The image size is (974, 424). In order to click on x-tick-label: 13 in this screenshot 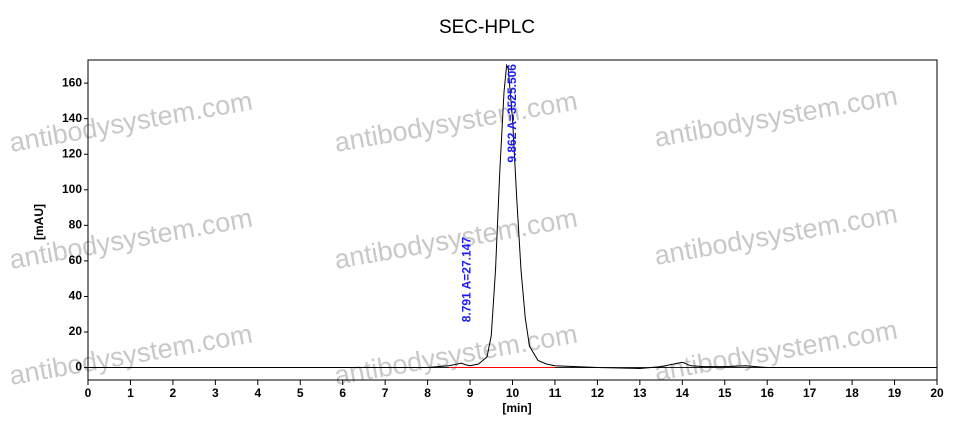, I will do `click(640, 393)`.